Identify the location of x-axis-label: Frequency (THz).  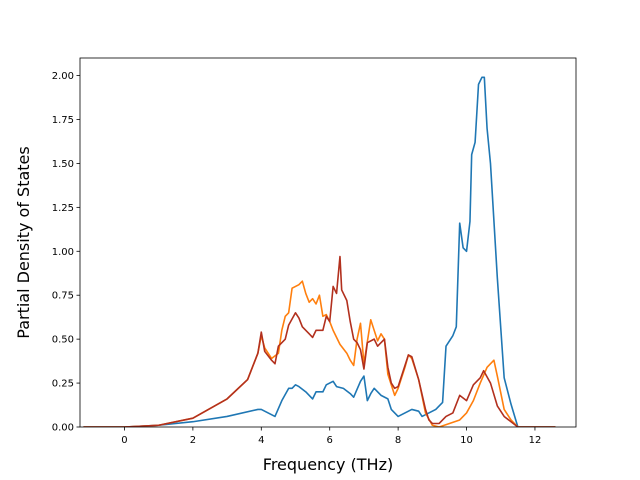
(328, 464).